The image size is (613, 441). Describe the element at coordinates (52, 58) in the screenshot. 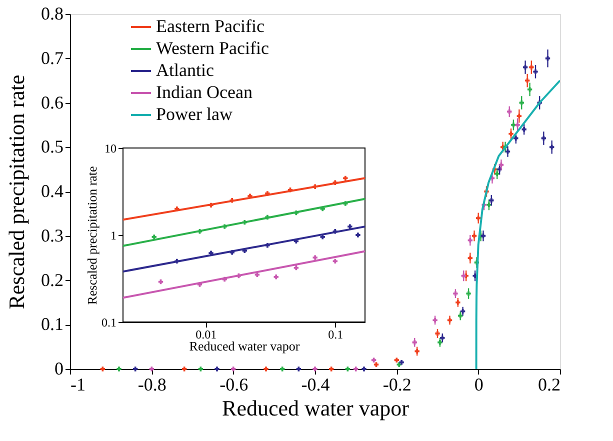

I see `y-tick-label: 0.7` at that location.